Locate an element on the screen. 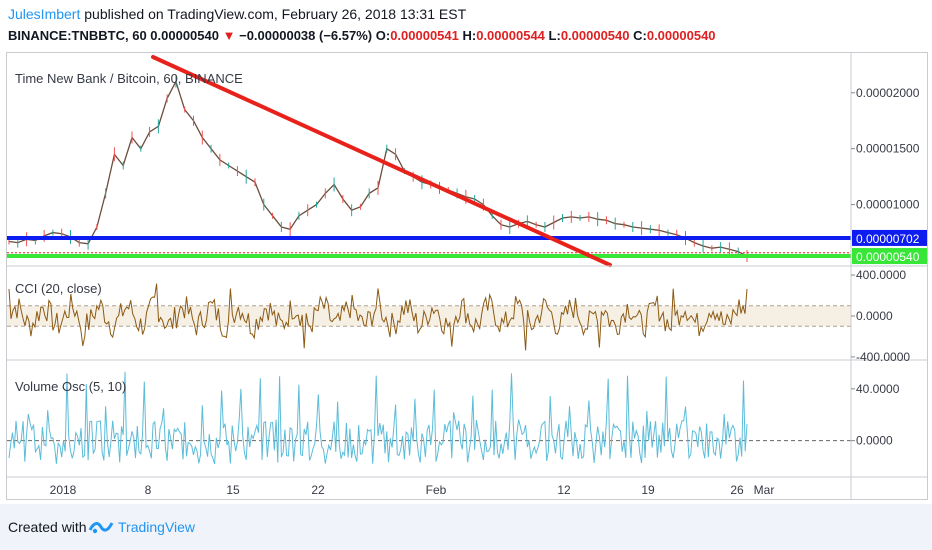  x-tick-label: Feb is located at coordinates (436, 490).